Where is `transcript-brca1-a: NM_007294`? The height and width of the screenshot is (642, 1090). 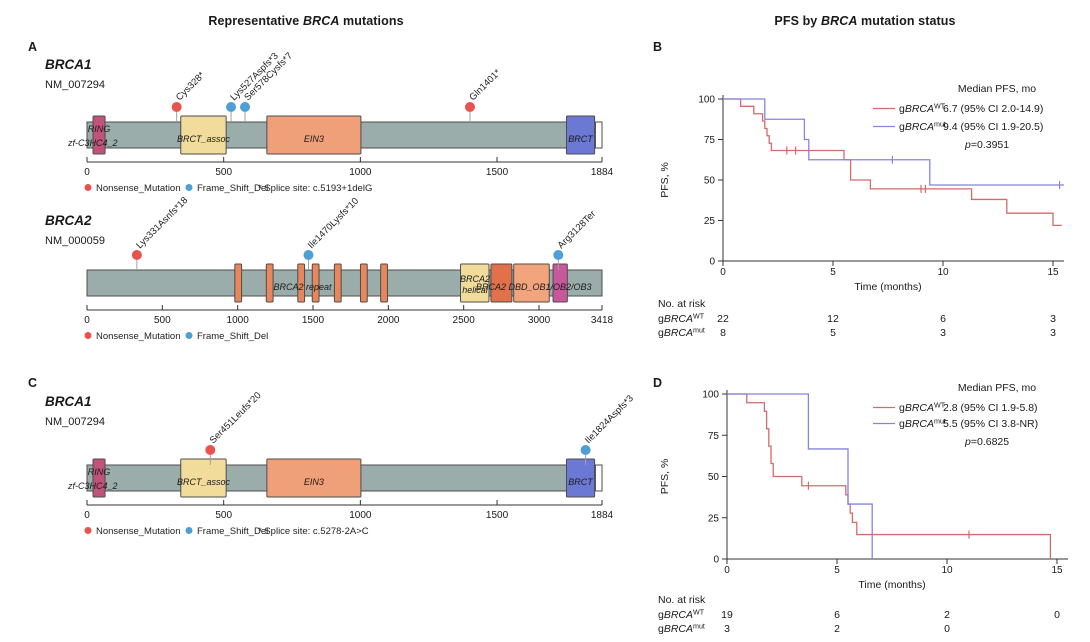 transcript-brca1-a: NM_007294 is located at coordinates (75, 85).